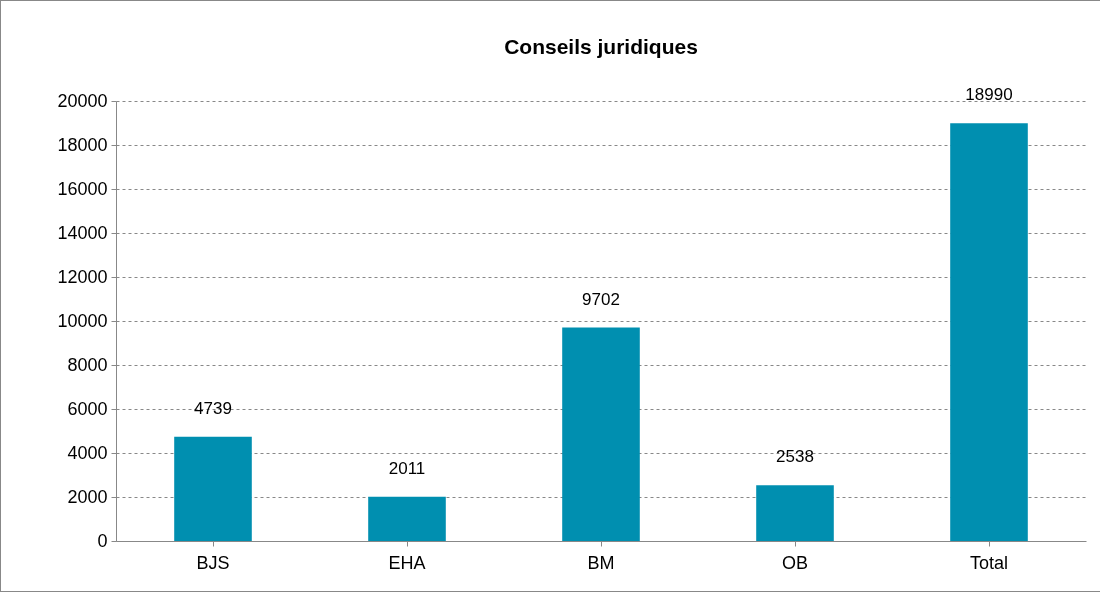 The width and height of the screenshot is (1106, 596). Describe the element at coordinates (407, 562) in the screenshot. I see `x-tick-label: EHA` at that location.